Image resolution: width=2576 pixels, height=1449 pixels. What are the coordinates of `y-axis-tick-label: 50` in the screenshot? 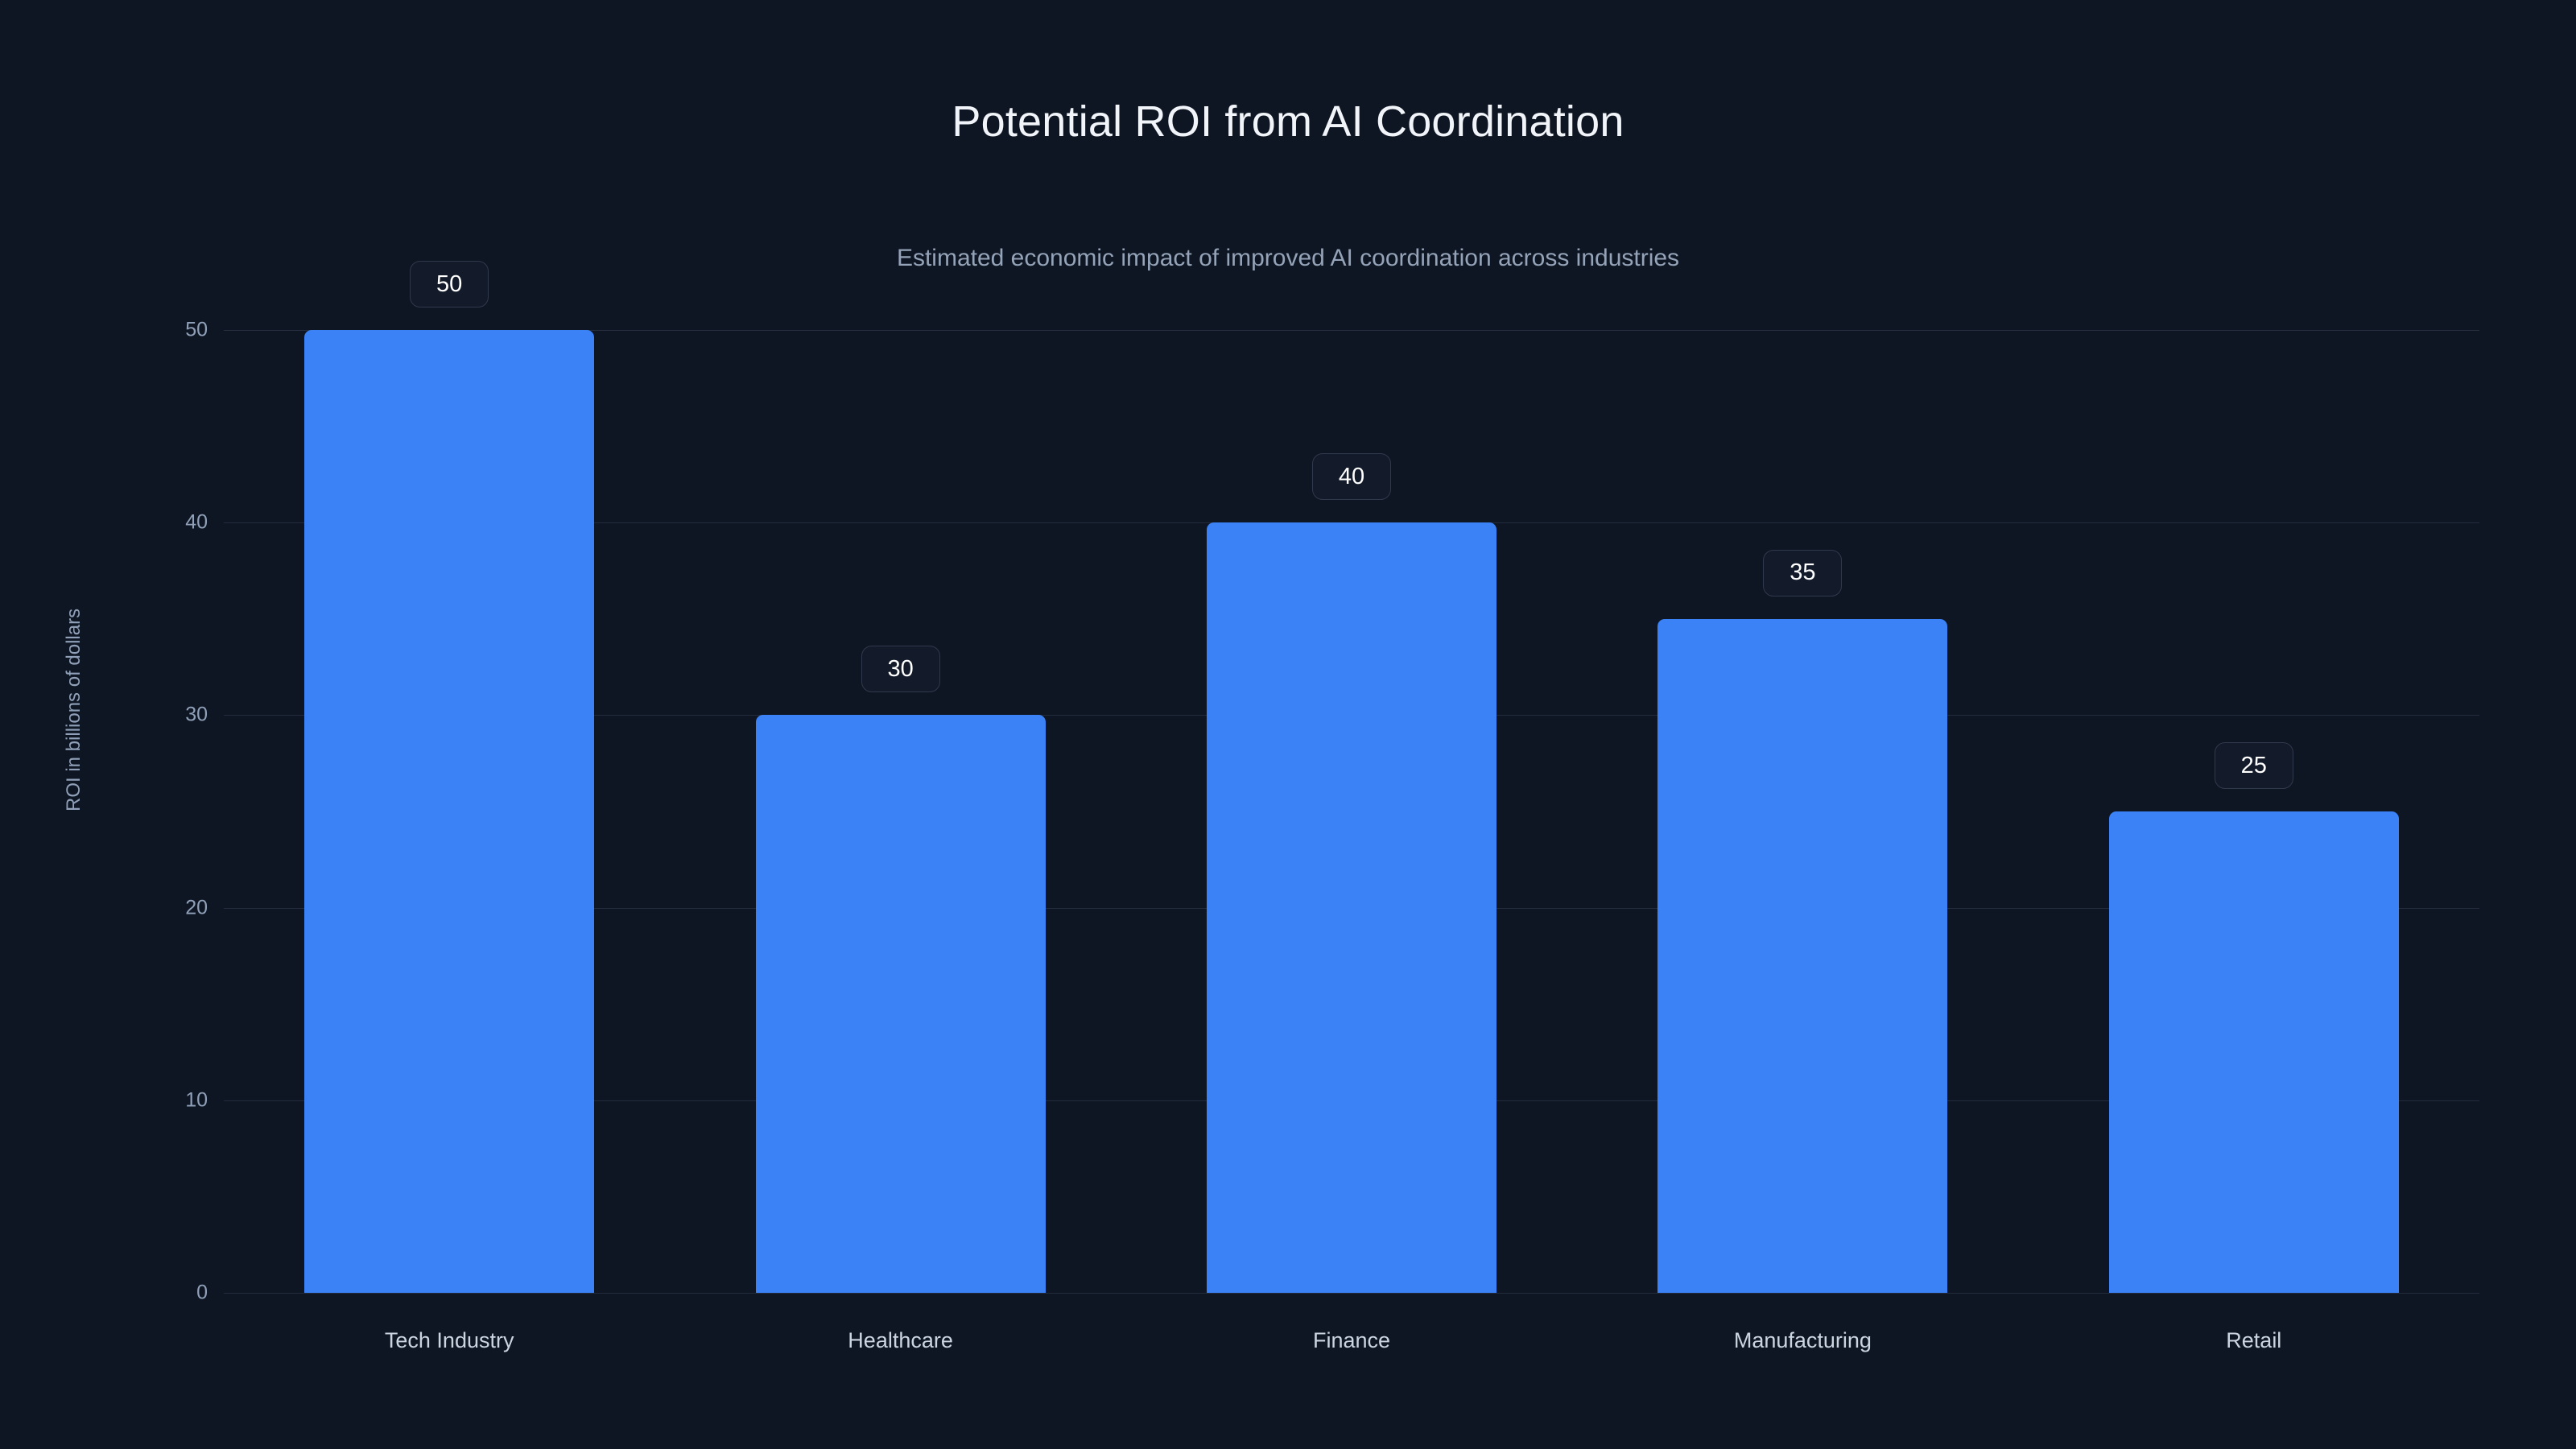 It's located at (196, 329).